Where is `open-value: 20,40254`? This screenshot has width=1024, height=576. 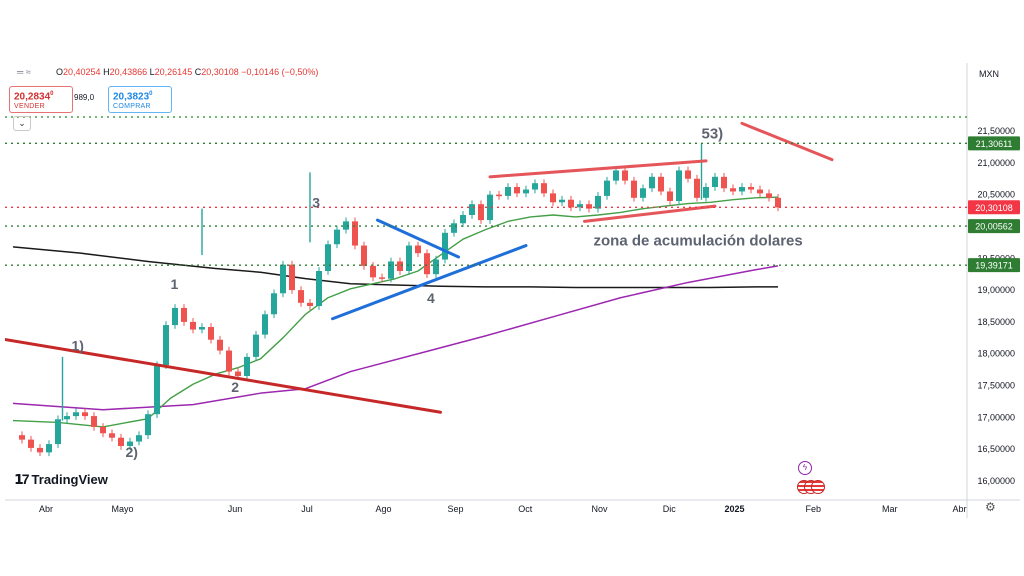
open-value: 20,40254 is located at coordinates (82, 72).